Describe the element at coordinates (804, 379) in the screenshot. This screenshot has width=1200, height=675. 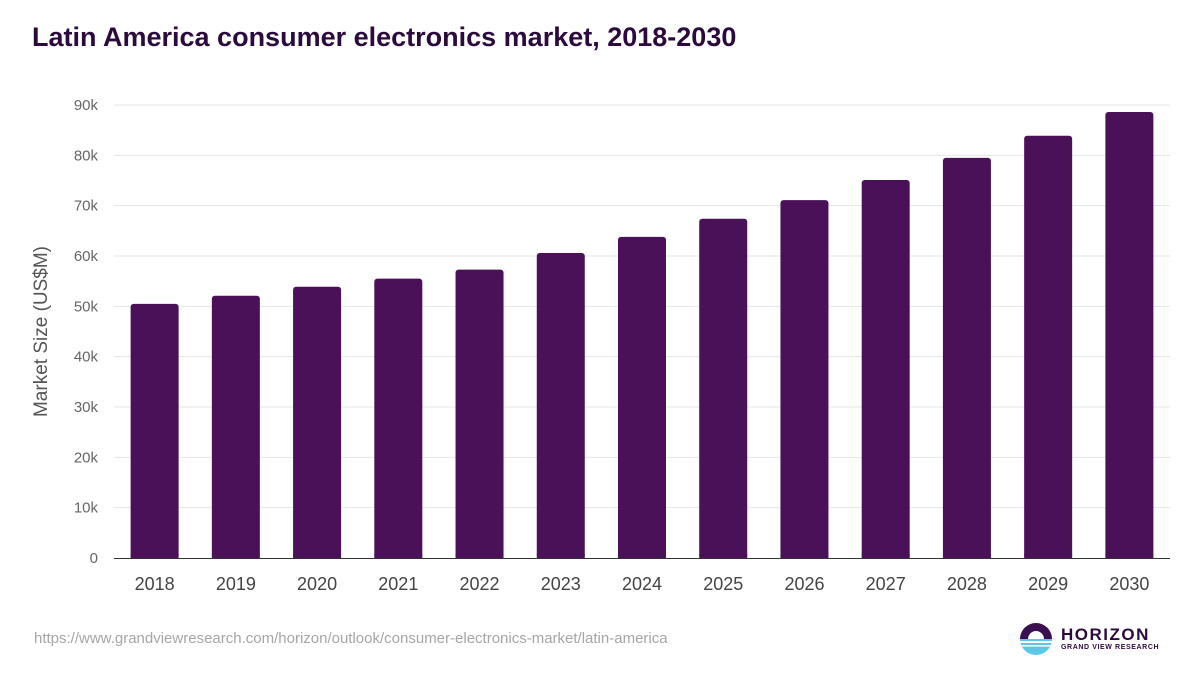
I see `bar-2026` at that location.